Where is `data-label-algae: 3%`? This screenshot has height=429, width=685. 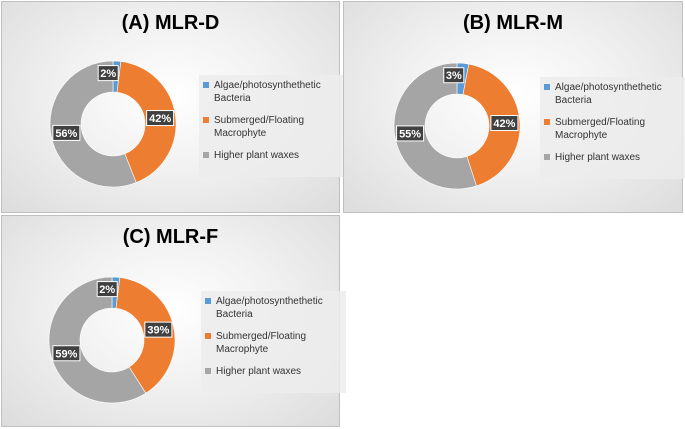 data-label-algae: 3% is located at coordinates (454, 75).